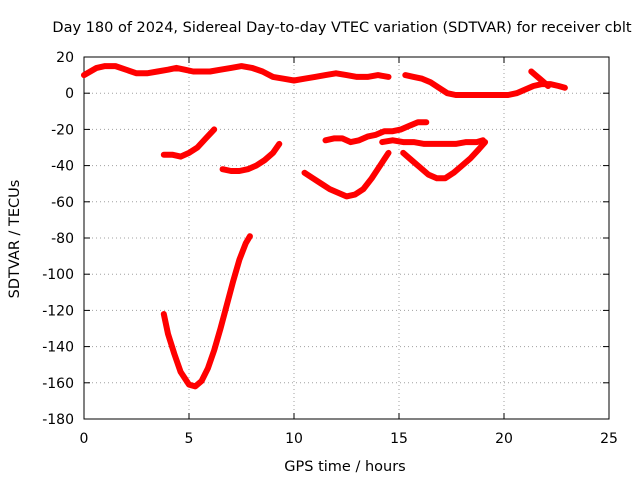  Describe the element at coordinates (62, 239) in the screenshot. I see `y-tick-label: -80` at that location.